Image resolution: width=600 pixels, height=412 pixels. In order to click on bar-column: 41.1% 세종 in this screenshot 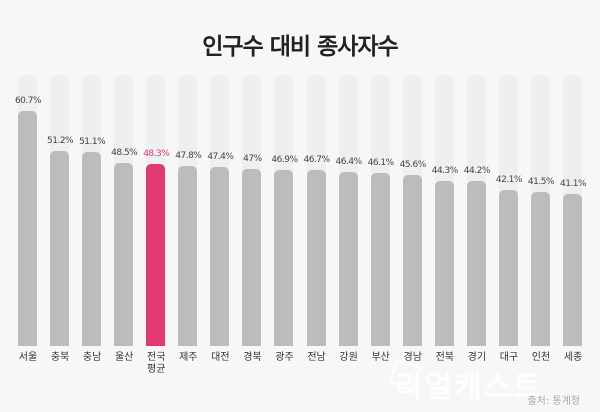, I will do `click(573, 219)`.